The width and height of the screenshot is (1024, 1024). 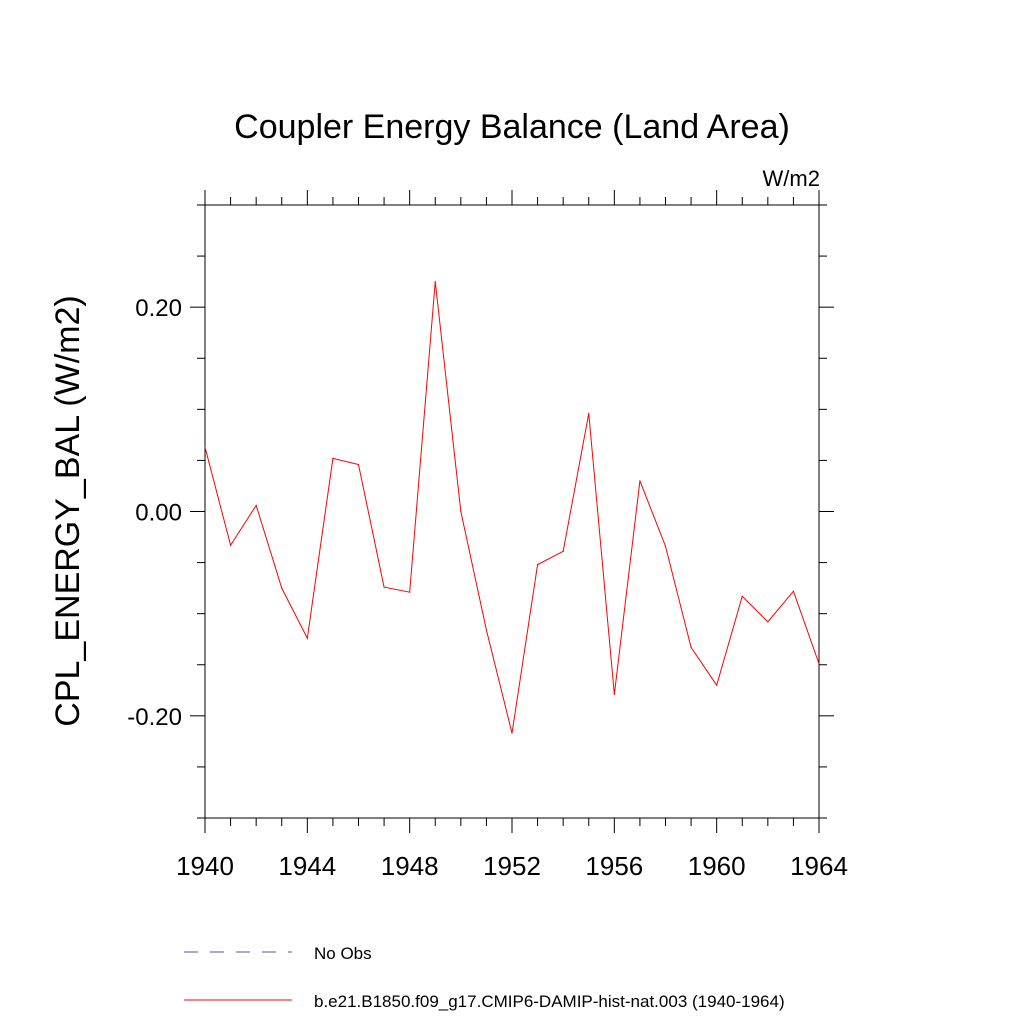 I want to click on y-tick-label: 0.00, so click(x=158, y=513).